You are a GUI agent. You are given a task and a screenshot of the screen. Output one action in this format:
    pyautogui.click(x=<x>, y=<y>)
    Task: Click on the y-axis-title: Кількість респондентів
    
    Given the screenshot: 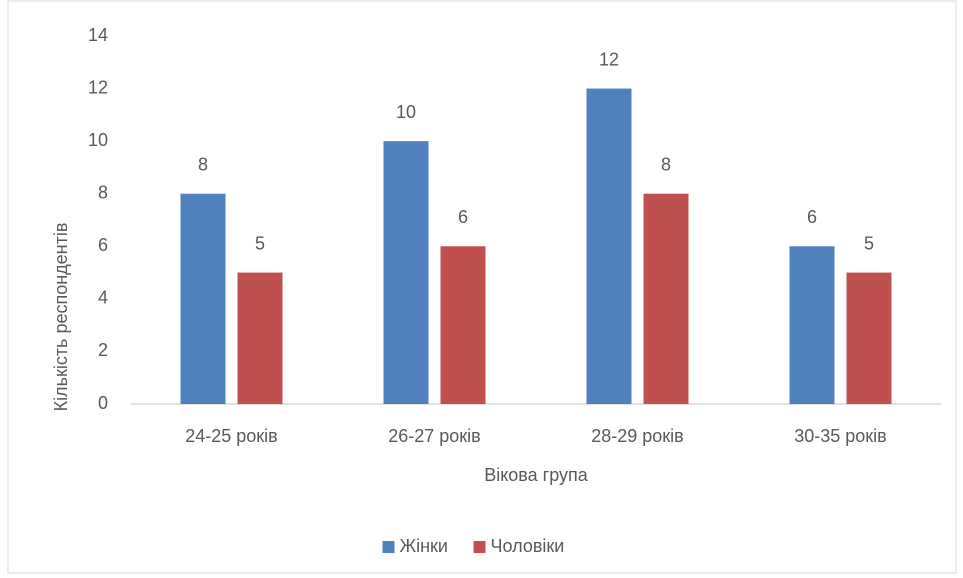 What is the action you would take?
    pyautogui.click(x=61, y=317)
    